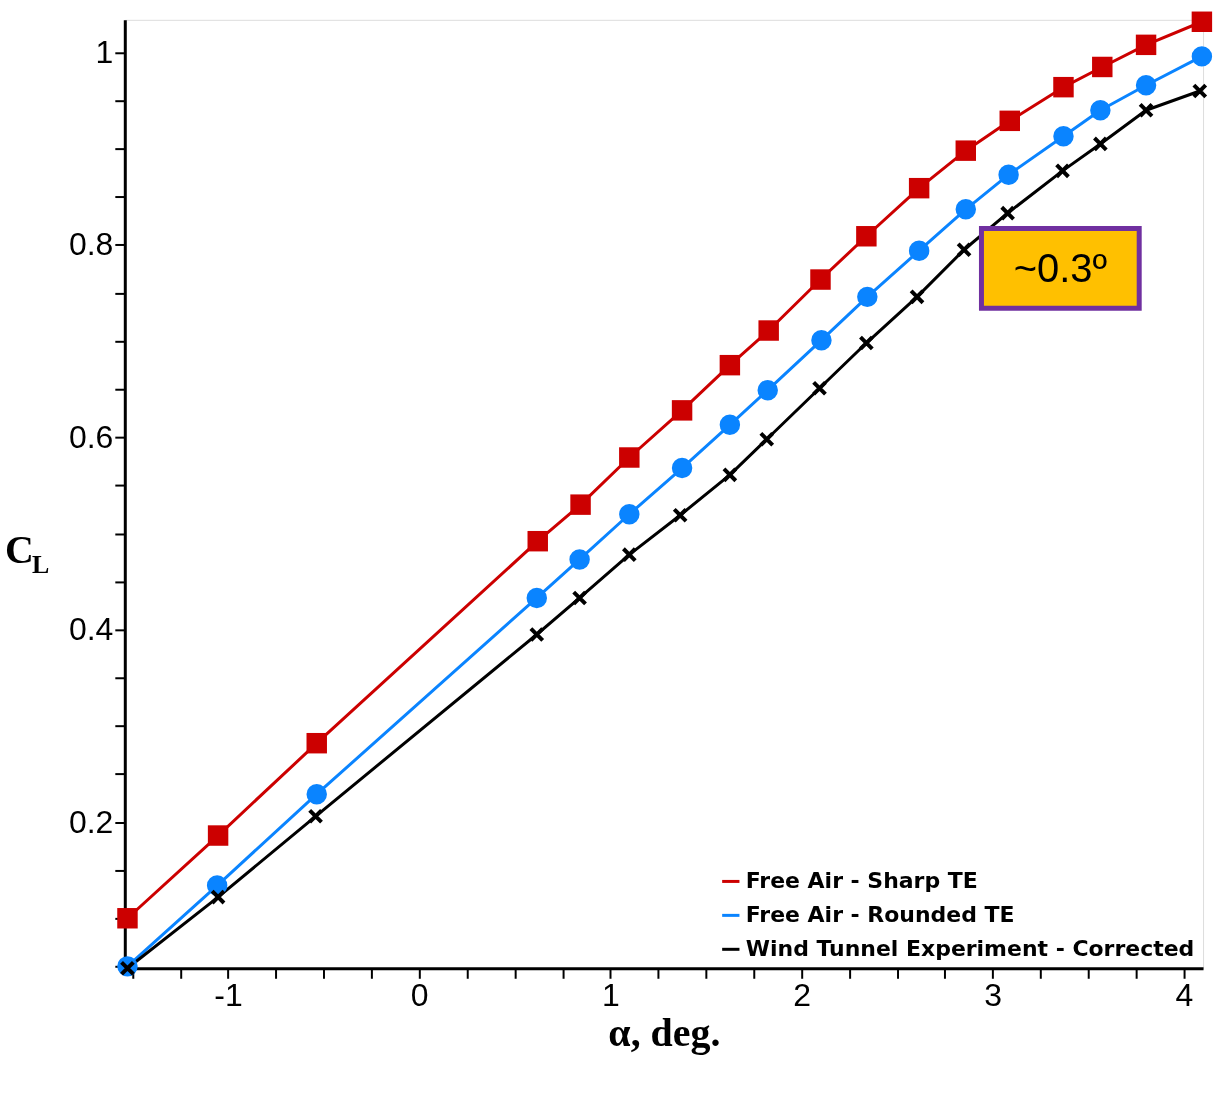  What do you see at coordinates (91, 436) in the screenshot?
I see `y-tick-label: 0.6` at bounding box center [91, 436].